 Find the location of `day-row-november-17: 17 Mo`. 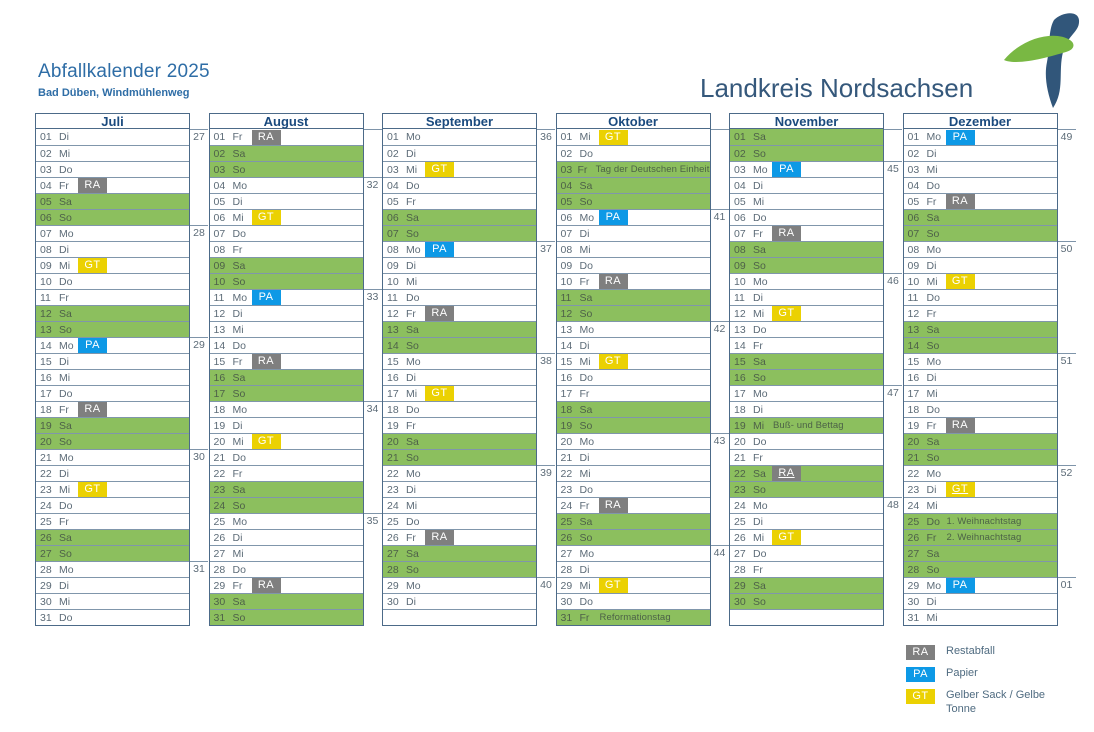

day-row-november-17: 17 Mo is located at coordinates (806, 393).